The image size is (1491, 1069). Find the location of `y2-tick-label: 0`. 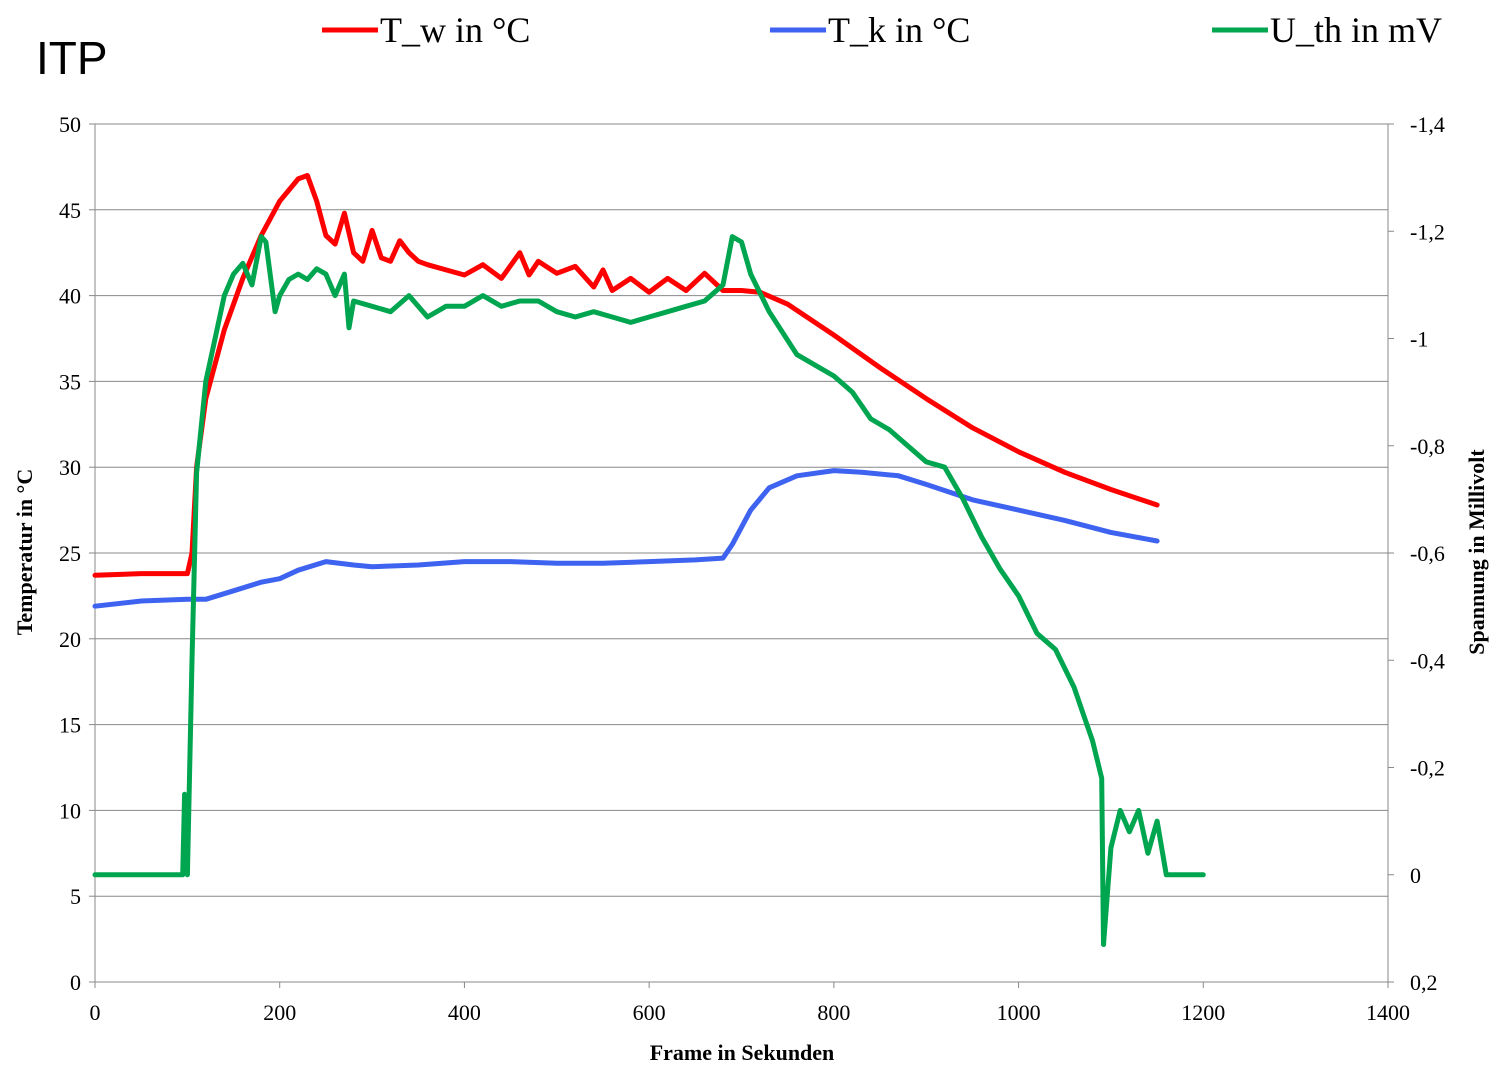

y2-tick-label: 0 is located at coordinates (1415, 875).